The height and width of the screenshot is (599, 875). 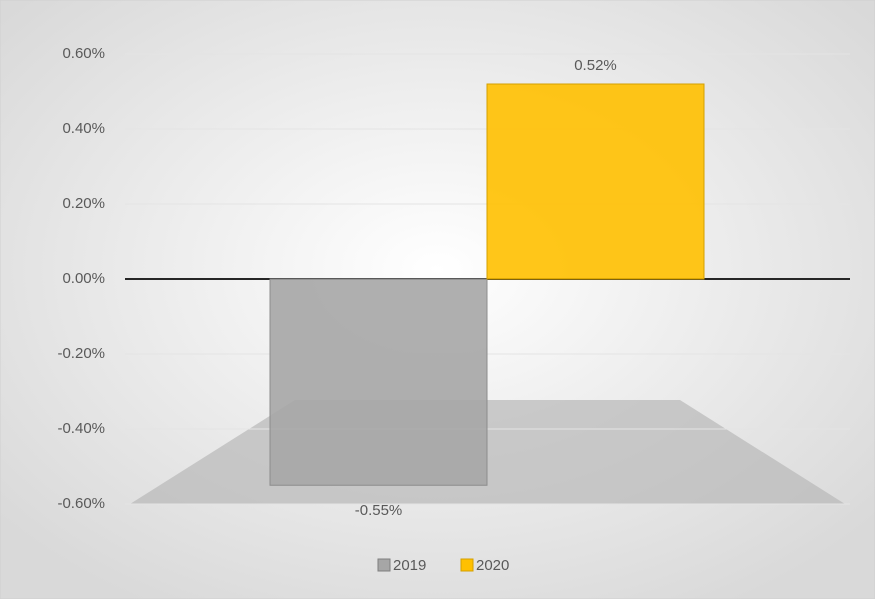 I want to click on y-tick-label: 0.00%, so click(x=83, y=278).